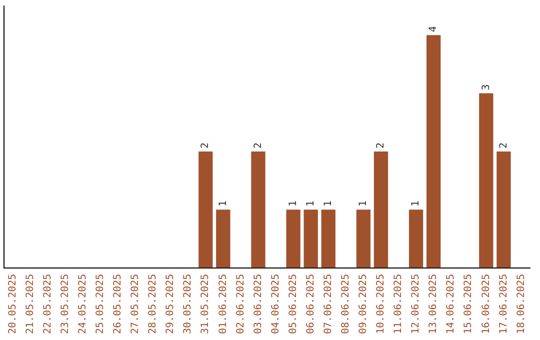  Describe the element at coordinates (398, 304) in the screenshot. I see `x-tick-label: 11.06.2025` at that location.